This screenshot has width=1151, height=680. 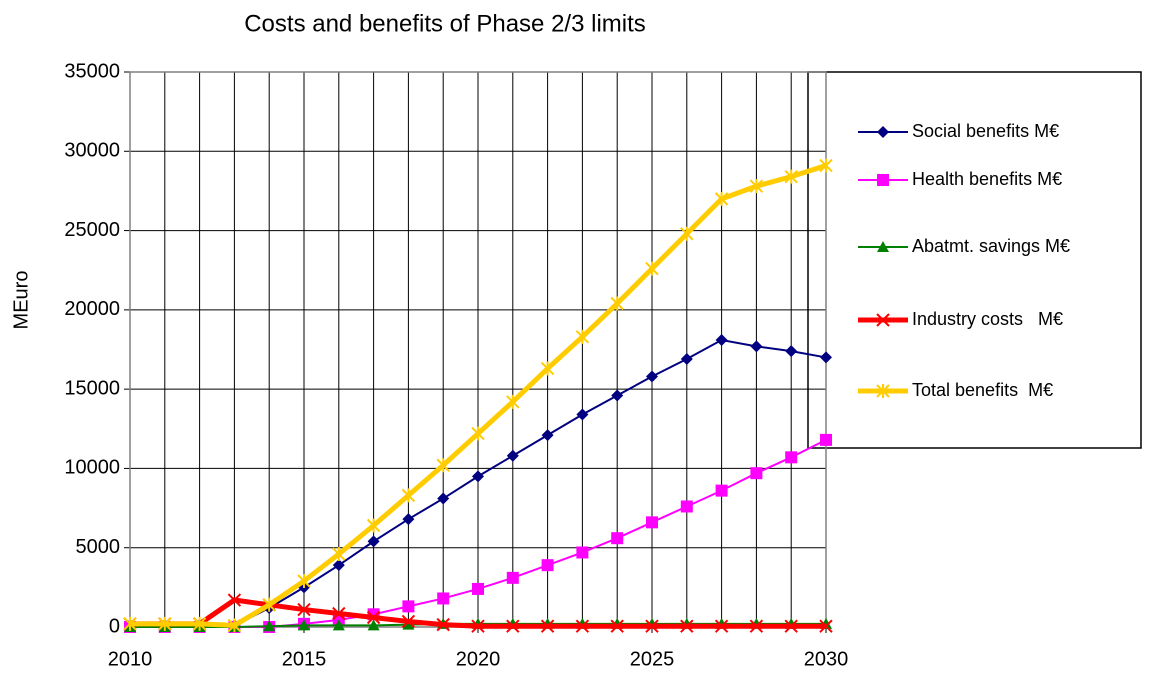 What do you see at coordinates (991, 246) in the screenshot?
I see `legend-label: Abatmt. savings M€` at bounding box center [991, 246].